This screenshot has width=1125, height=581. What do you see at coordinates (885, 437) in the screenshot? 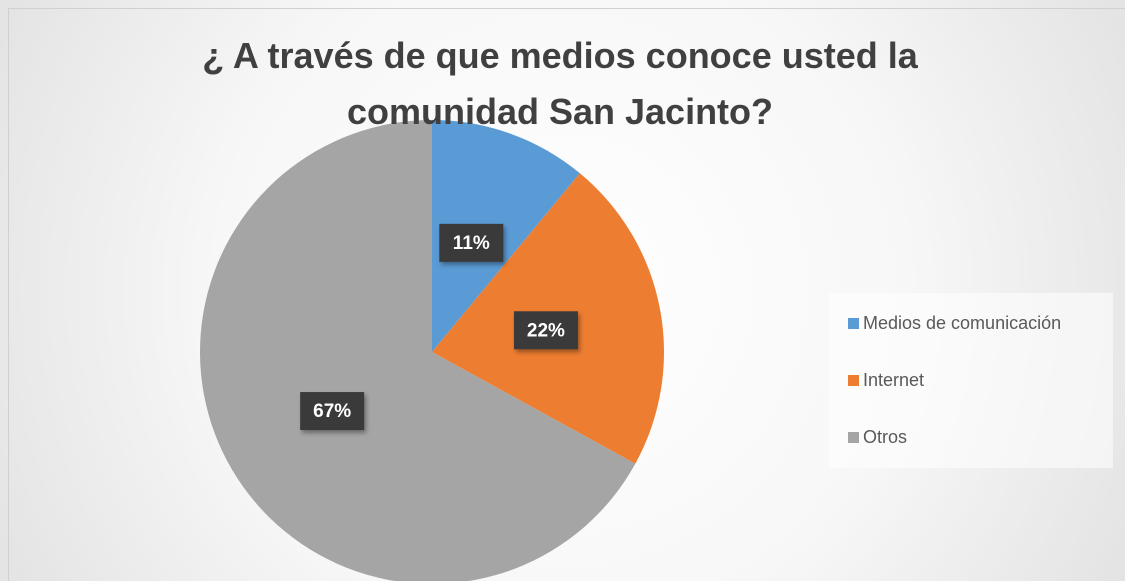
I see `legend-label: Otros` at bounding box center [885, 437].